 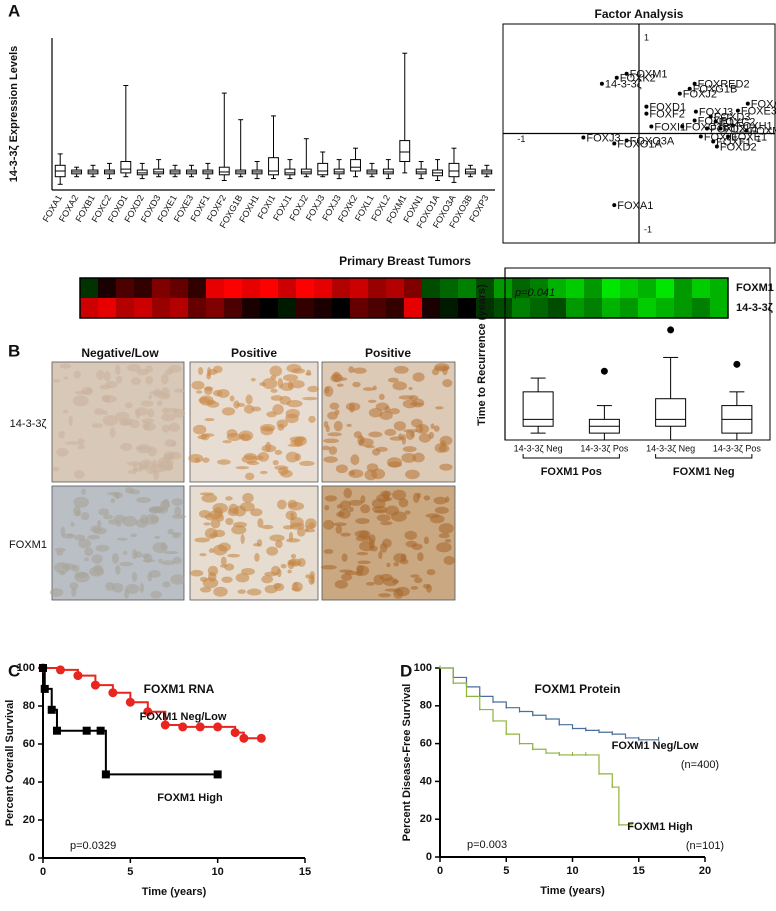 What do you see at coordinates (407, 763) in the screenshot?
I see `y-axis-label: Percent Disease-Free Survival` at bounding box center [407, 763].